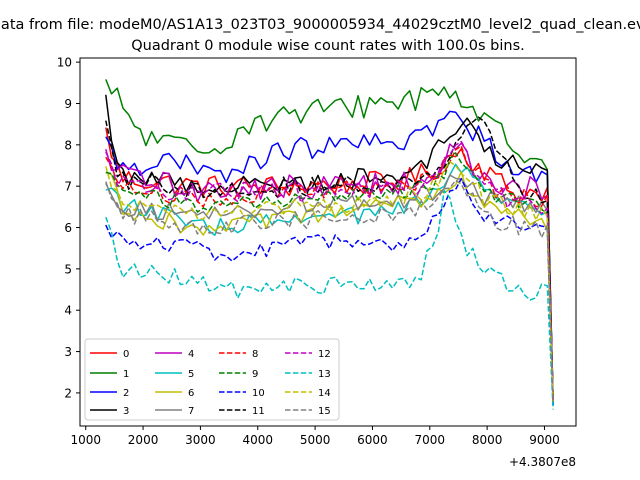 The image size is (640, 480). Describe the element at coordinates (68, 145) in the screenshot. I see `y-tick-label: 8` at that location.